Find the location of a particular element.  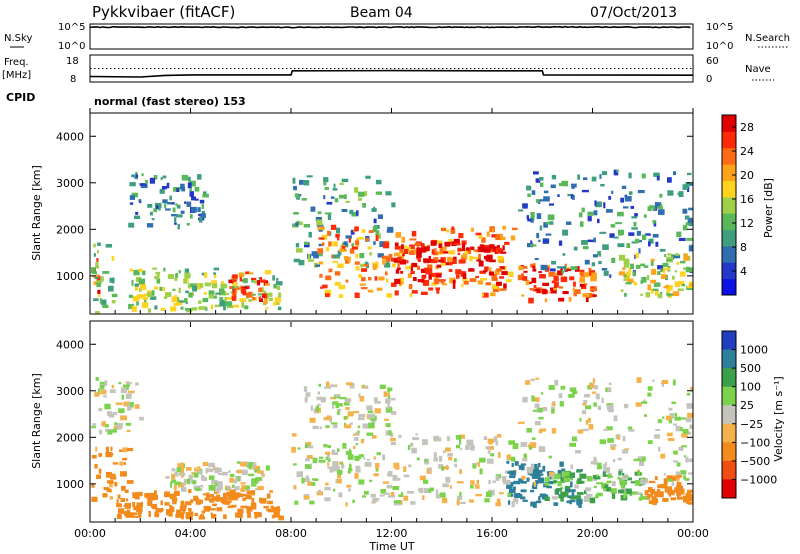

x-tick-label: 04:00 is located at coordinates (191, 533).